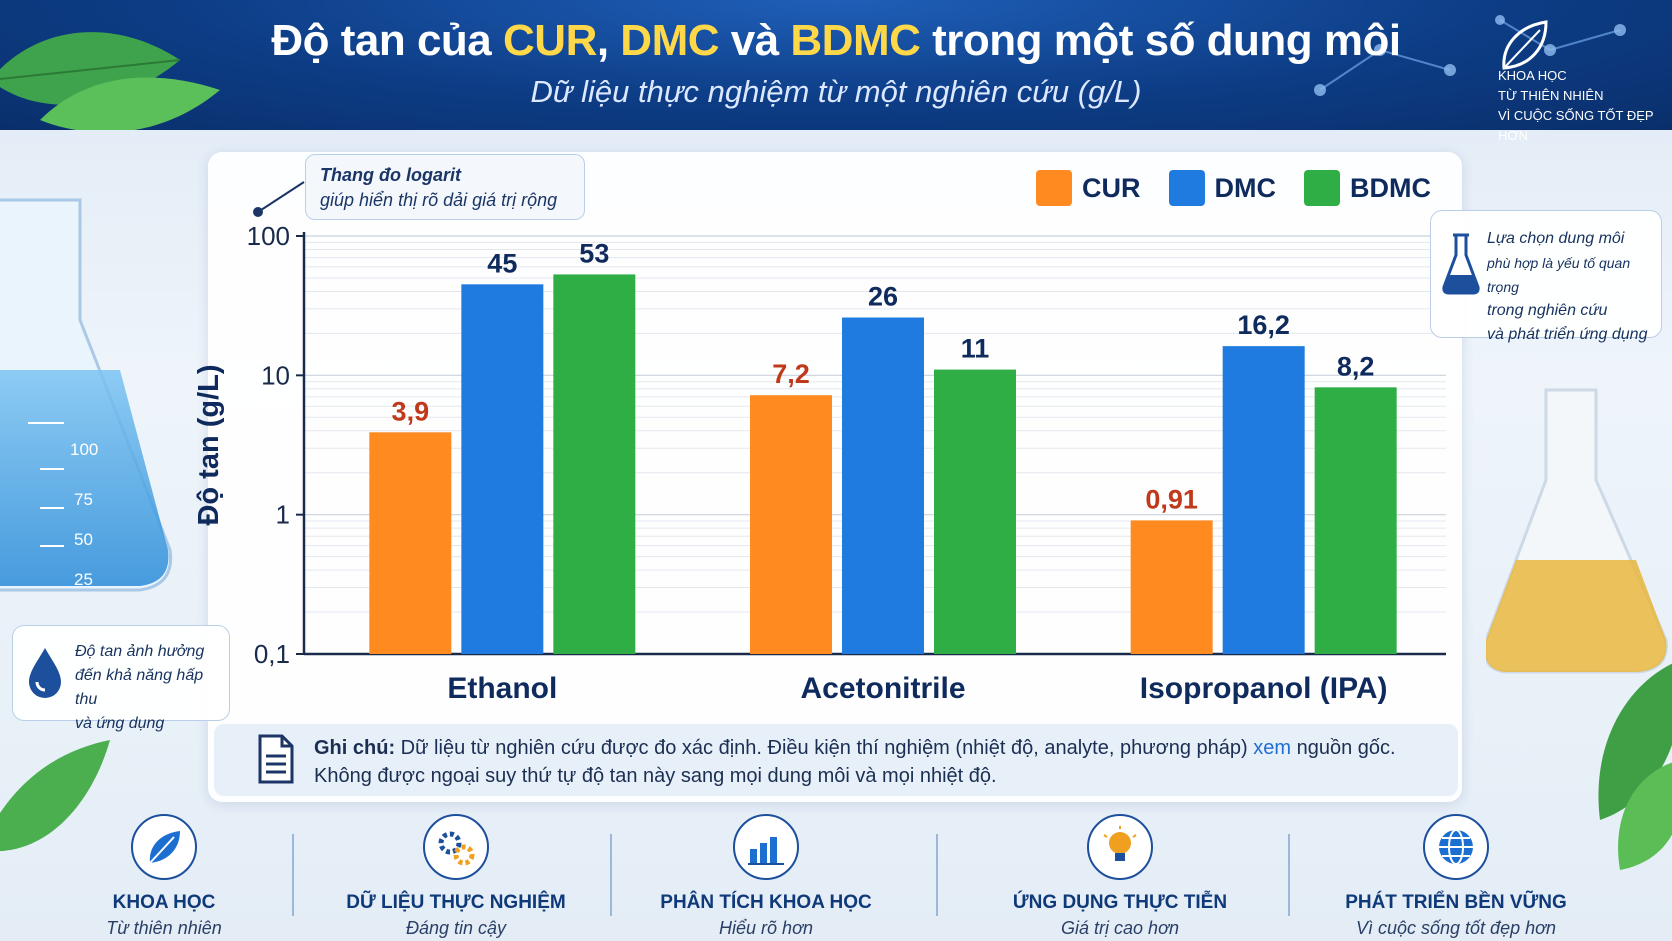 This screenshot has width=1672, height=941. What do you see at coordinates (45, 673) in the screenshot?
I see `droplet-icon` at bounding box center [45, 673].